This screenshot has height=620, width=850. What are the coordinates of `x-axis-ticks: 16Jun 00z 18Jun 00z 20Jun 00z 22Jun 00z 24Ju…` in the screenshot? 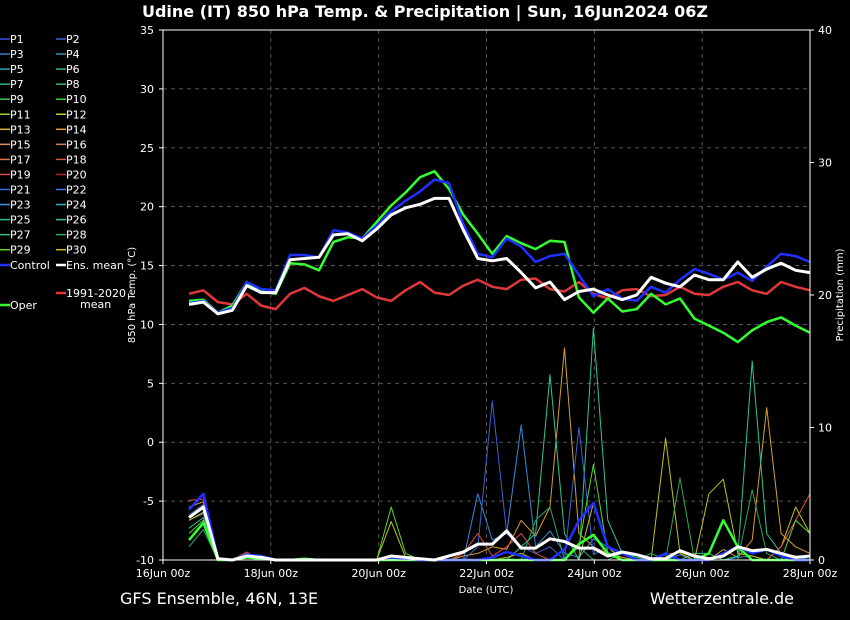 It's located at (487, 570).